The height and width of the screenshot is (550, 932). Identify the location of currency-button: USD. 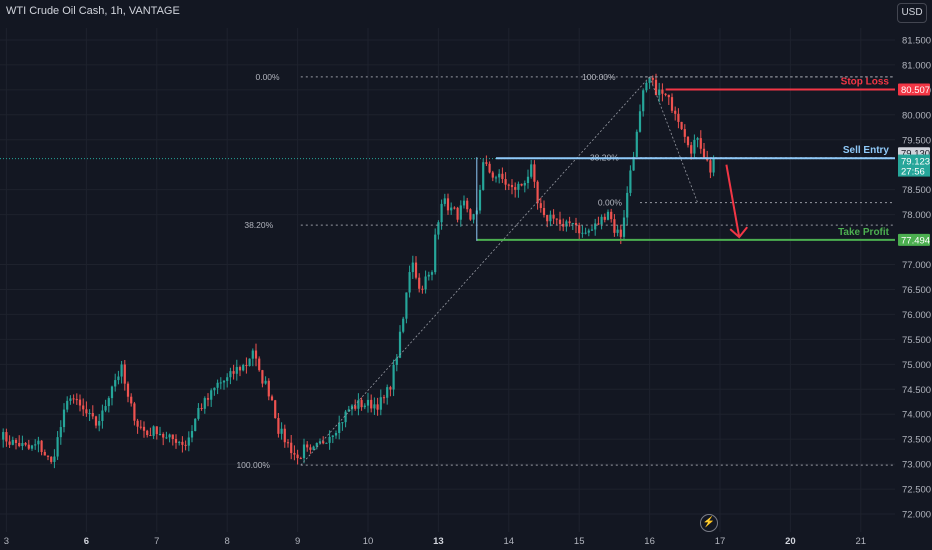
(912, 13).